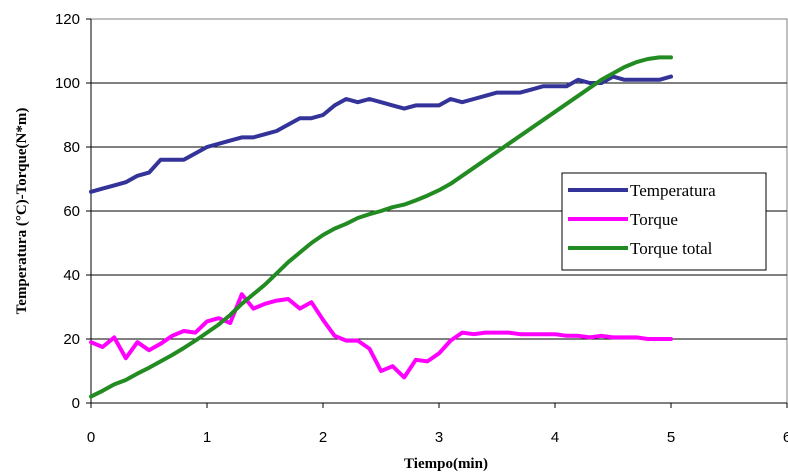 This screenshot has width=788, height=475. Describe the element at coordinates (71, 147) in the screenshot. I see `y-tick-label: 80` at that location.